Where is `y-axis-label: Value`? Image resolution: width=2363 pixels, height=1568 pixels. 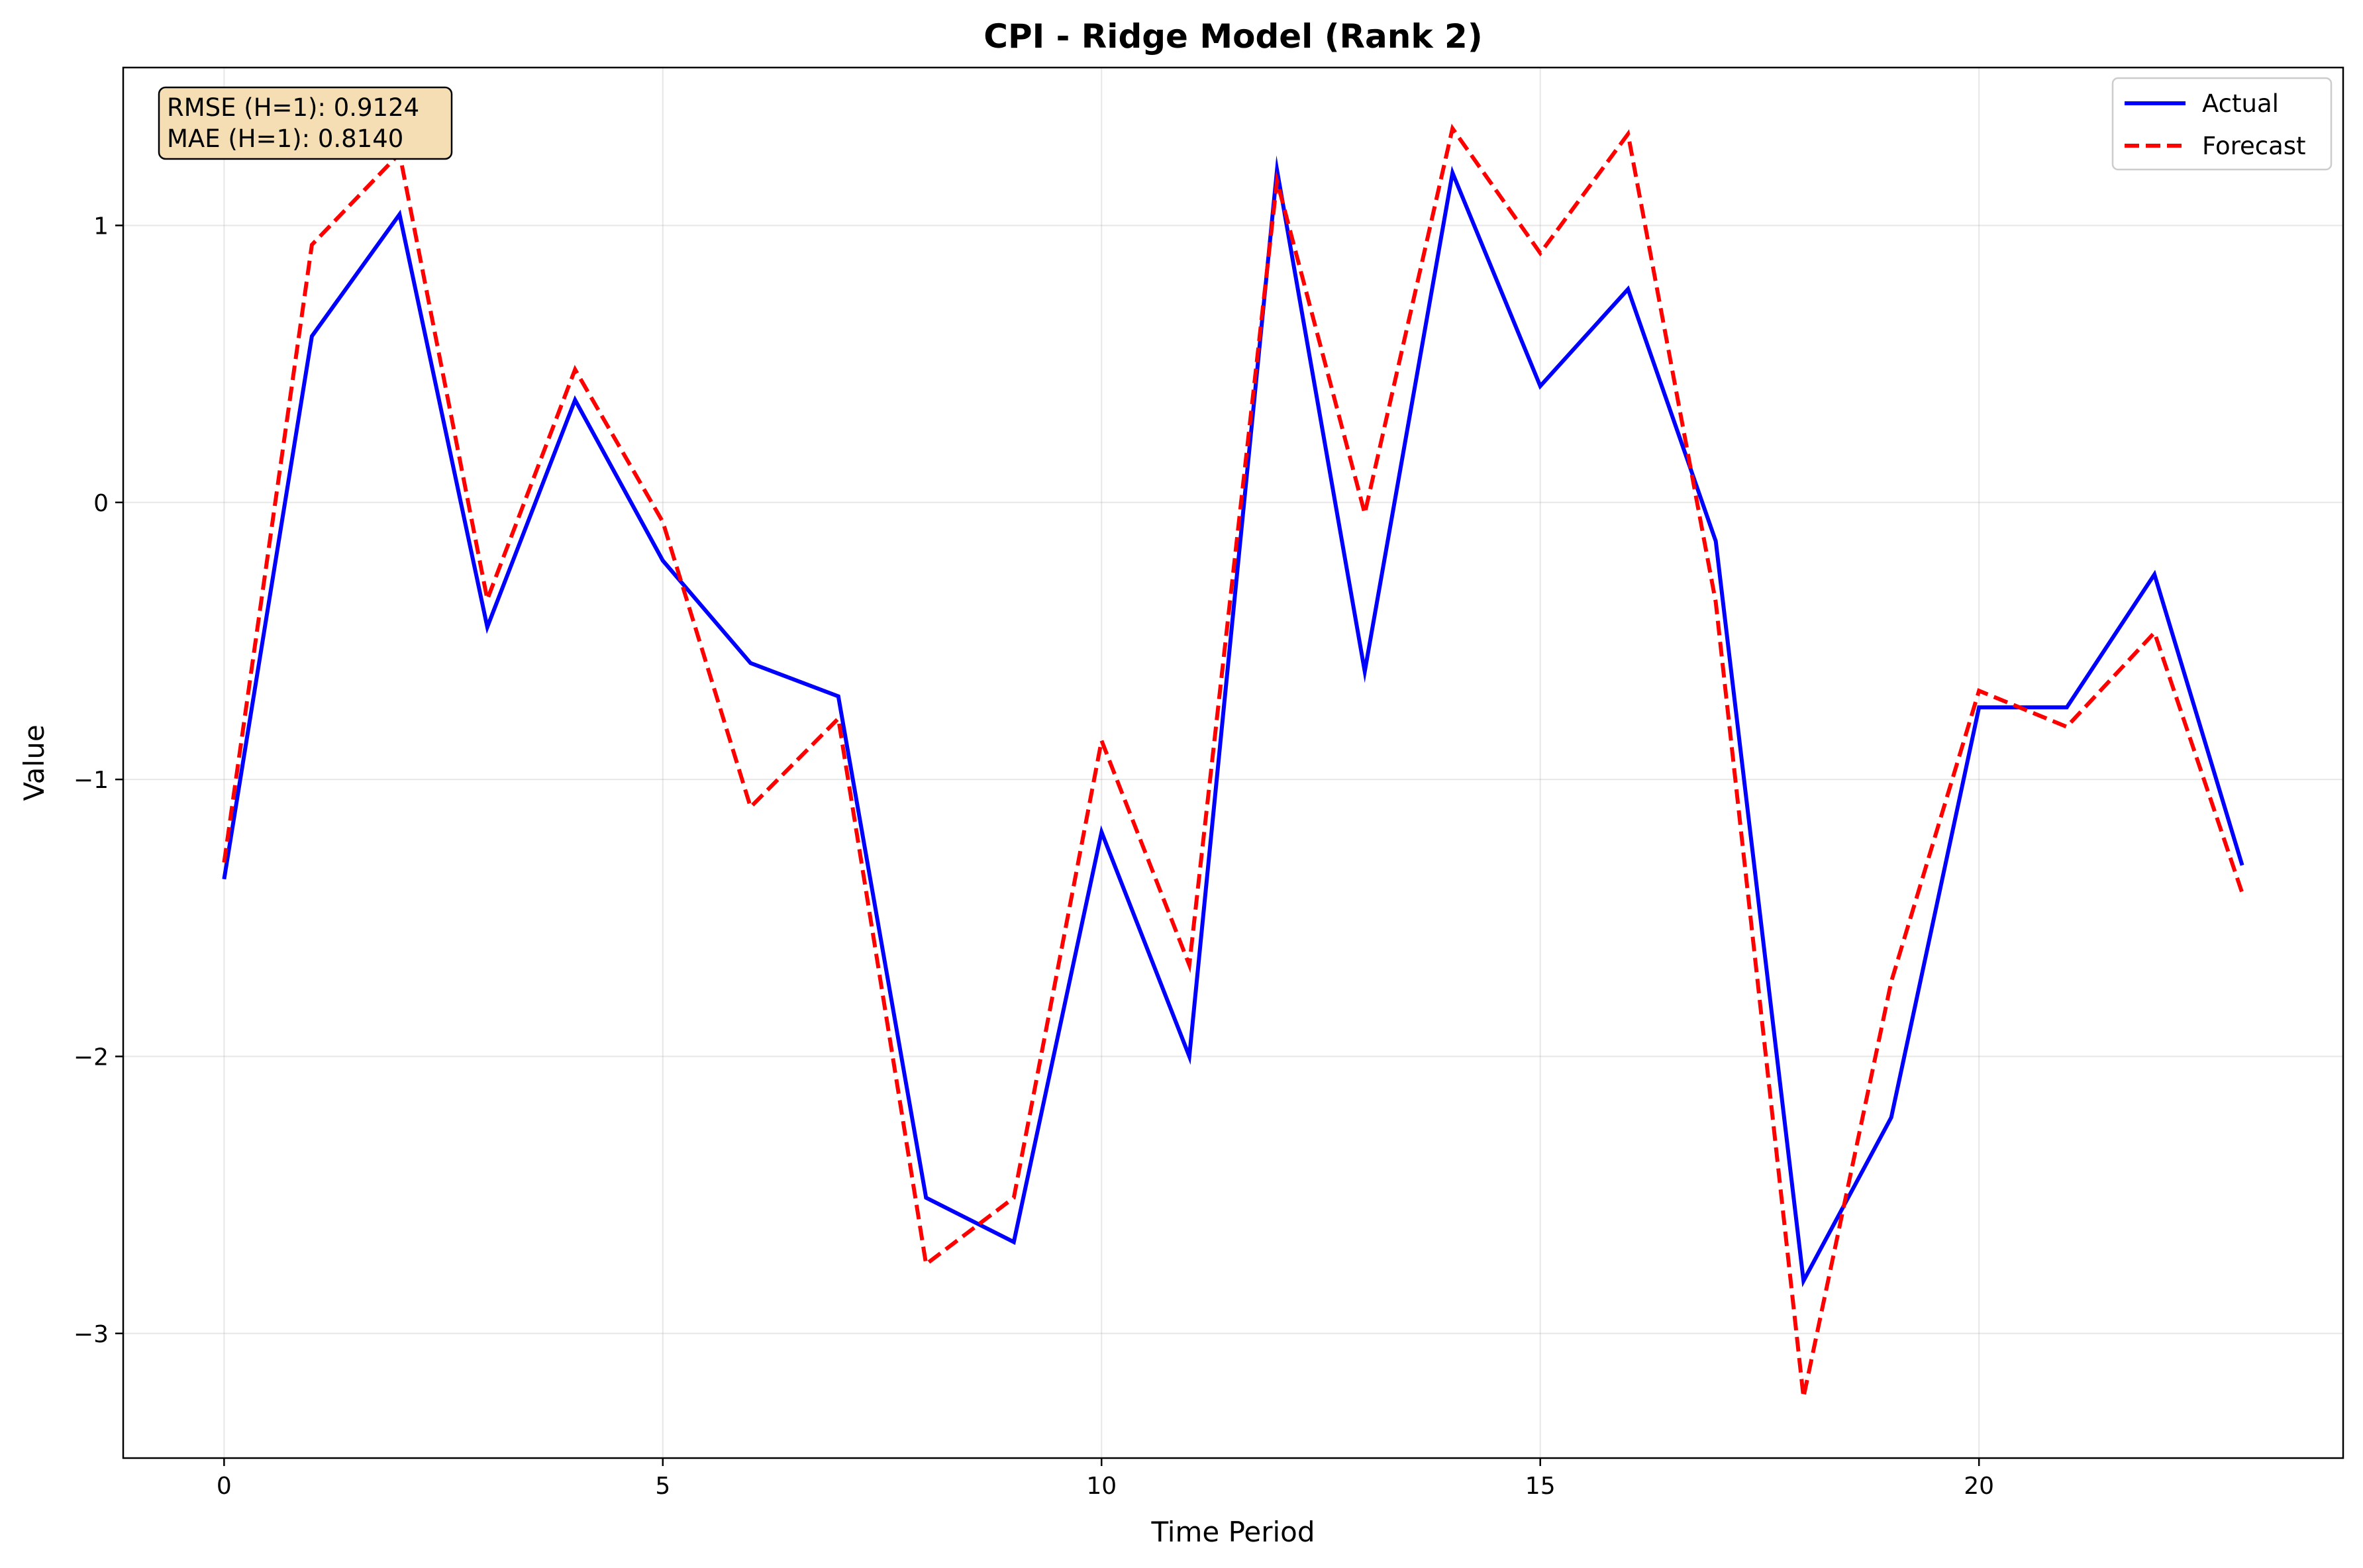 y-axis-label: Value is located at coordinates (34, 762).